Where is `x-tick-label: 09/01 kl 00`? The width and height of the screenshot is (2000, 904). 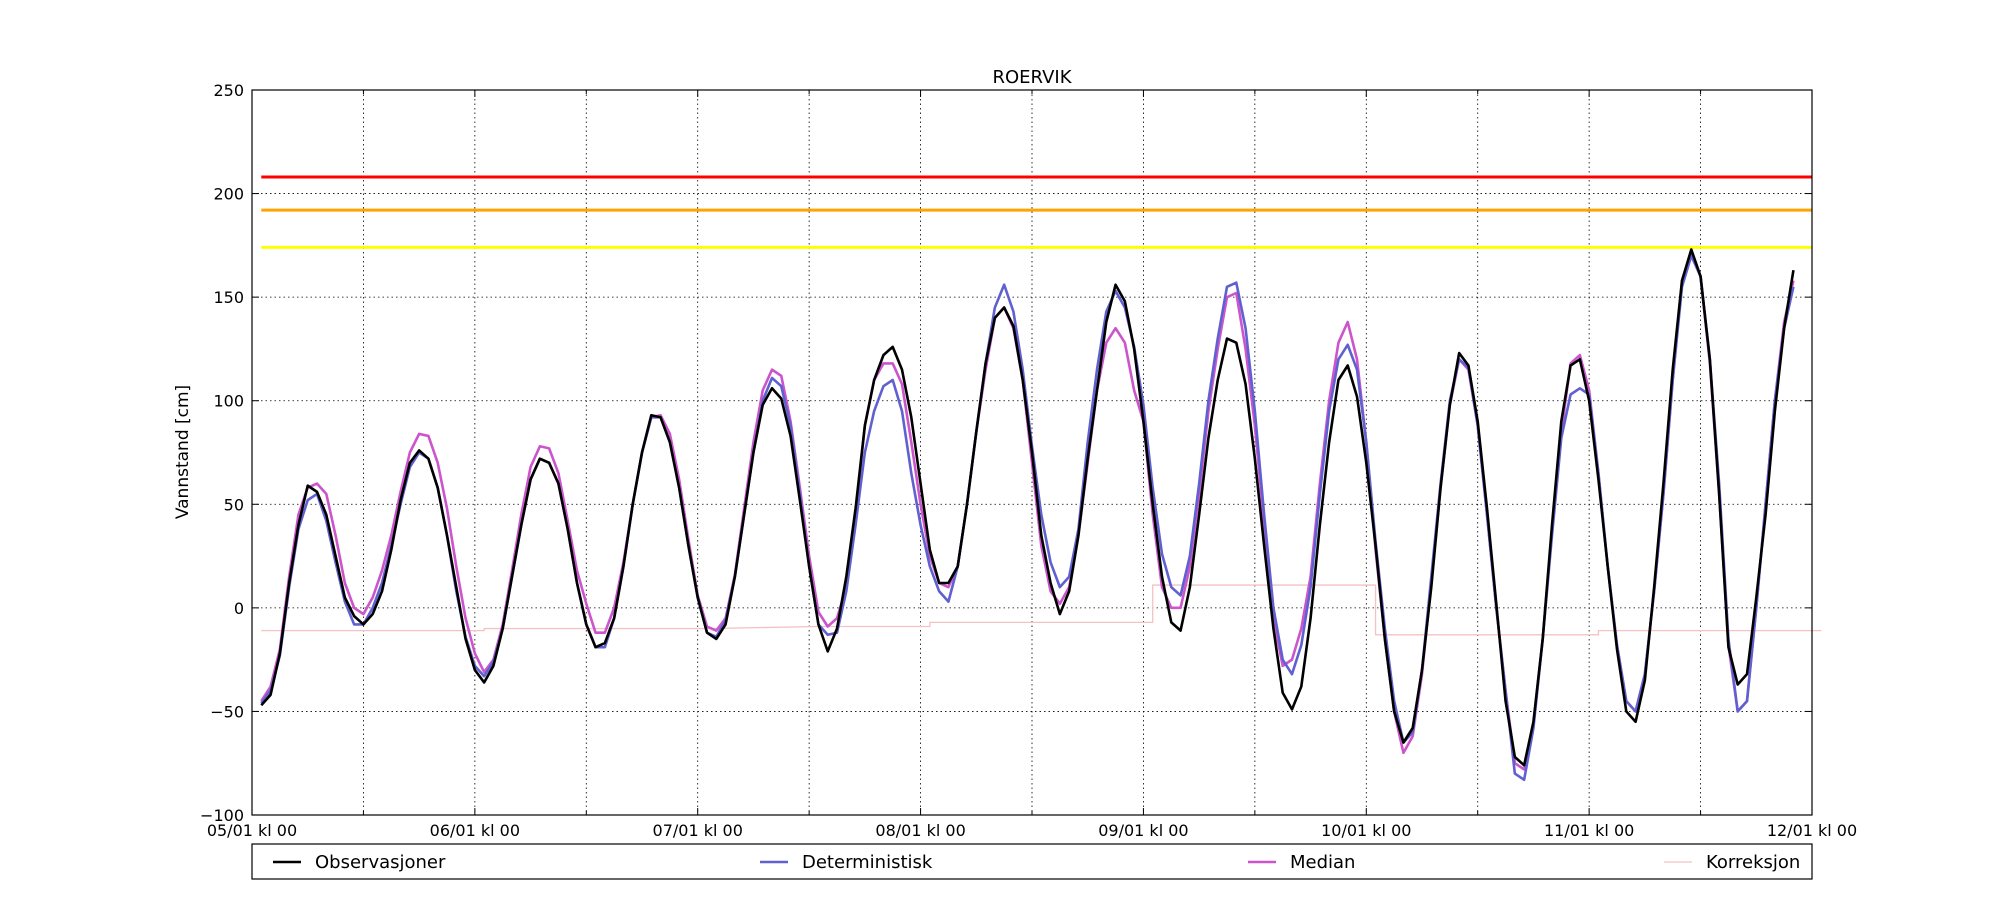 x-tick-label: 09/01 kl 00 is located at coordinates (1143, 830).